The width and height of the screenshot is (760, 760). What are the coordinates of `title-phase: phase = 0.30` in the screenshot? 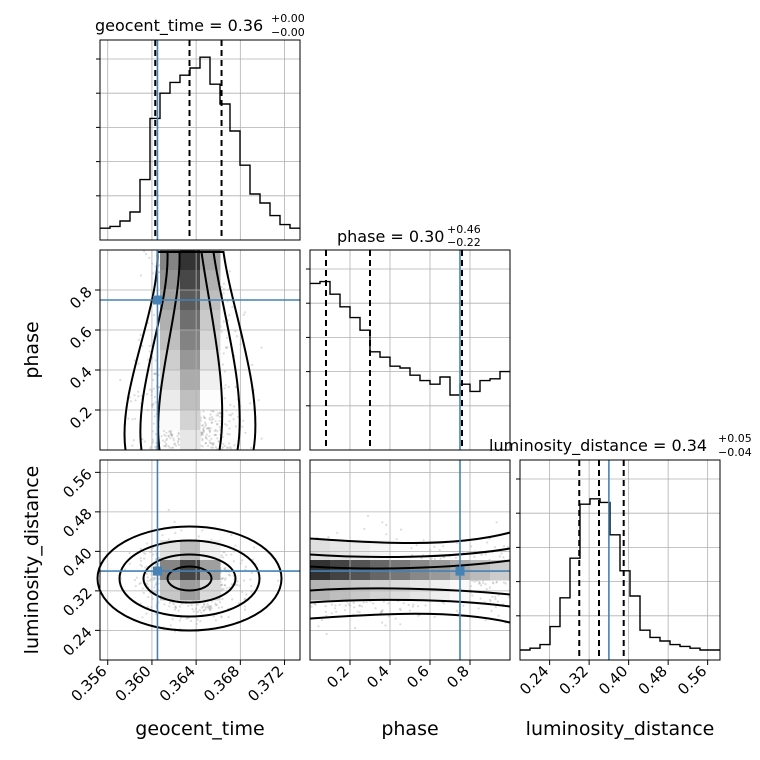 It's located at (390, 236).